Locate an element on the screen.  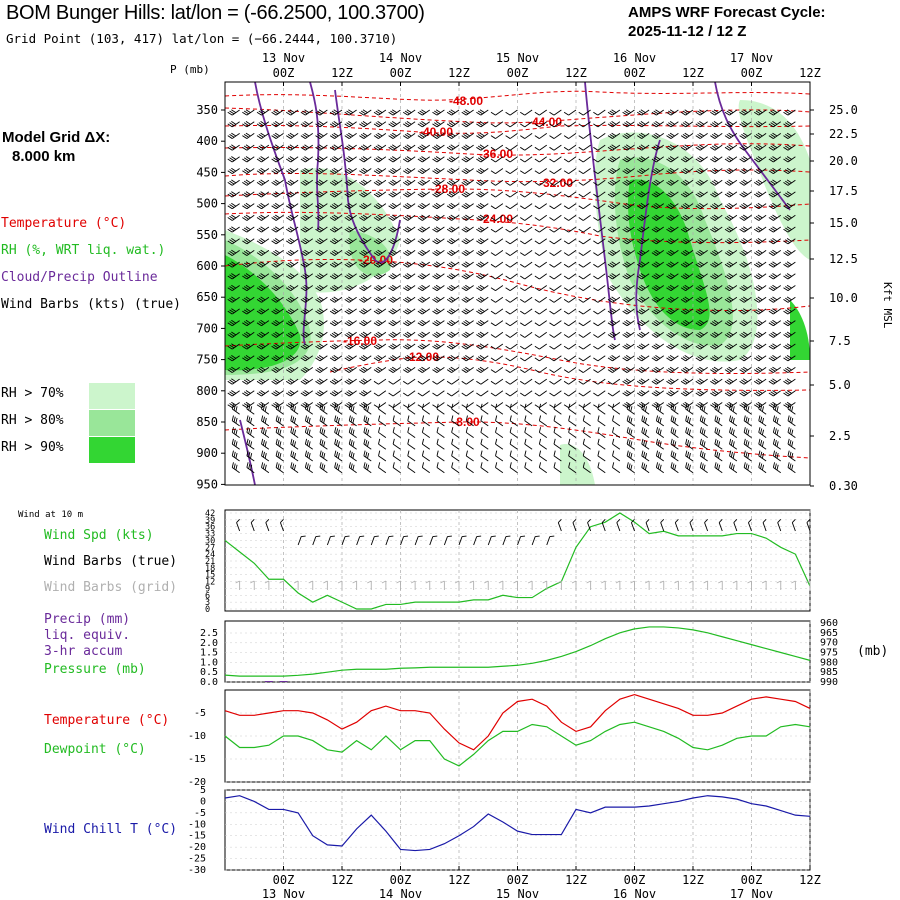
temperature-contour-line is located at coordinates (517, 176).